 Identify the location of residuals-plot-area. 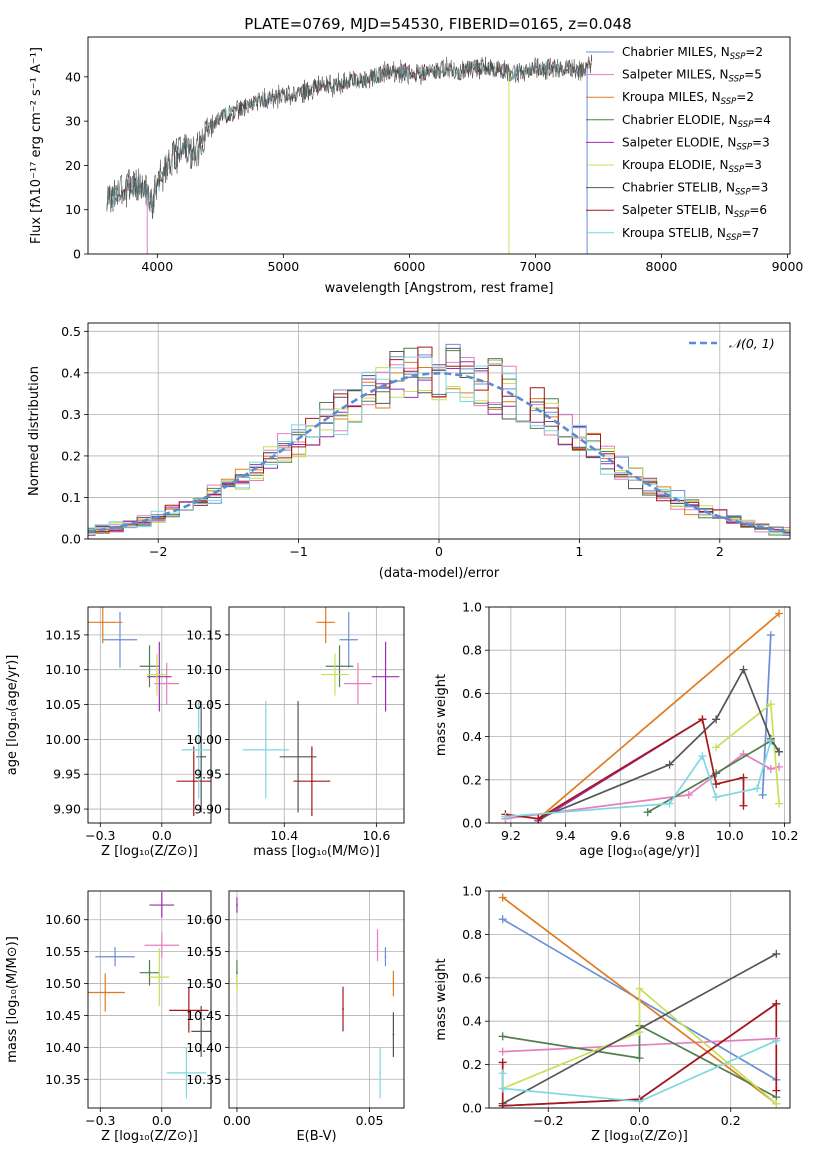
(439, 439).